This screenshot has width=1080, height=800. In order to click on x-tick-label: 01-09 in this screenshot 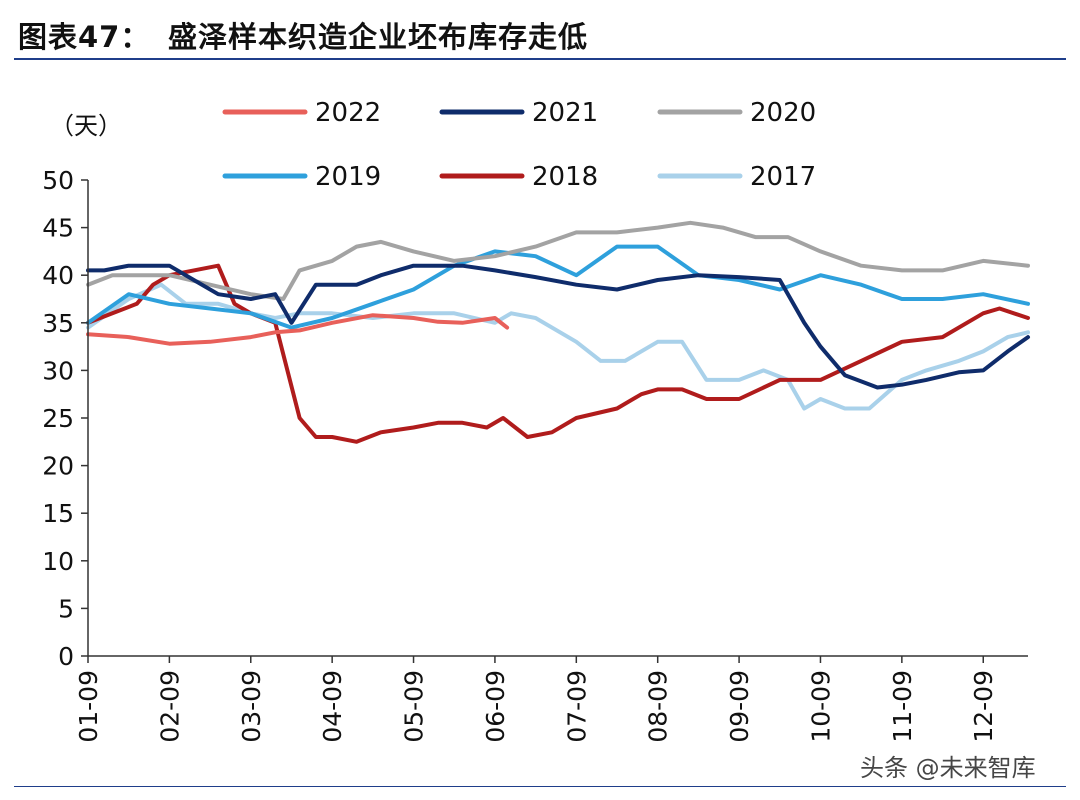, I will do `click(88, 706)`.